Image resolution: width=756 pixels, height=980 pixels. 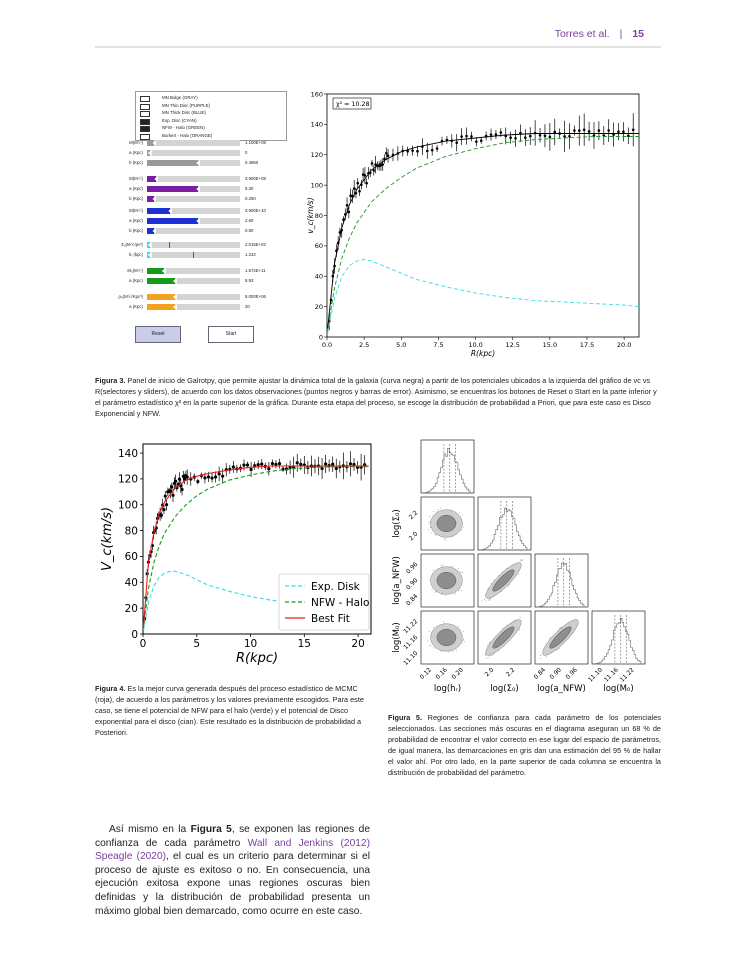 I want to click on slider-marker, so click(x=169, y=245).